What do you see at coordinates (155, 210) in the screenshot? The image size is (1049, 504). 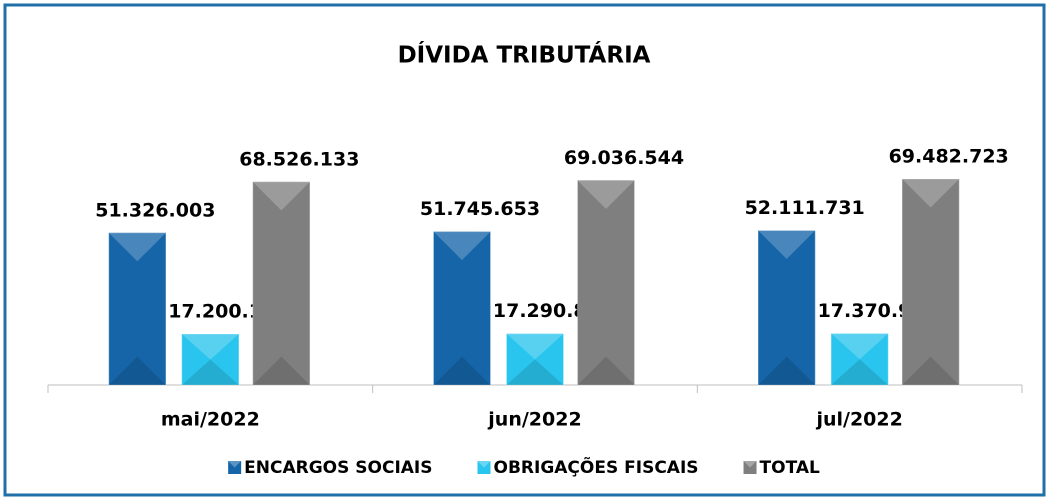 I see `data-label: 51.326.003` at bounding box center [155, 210].